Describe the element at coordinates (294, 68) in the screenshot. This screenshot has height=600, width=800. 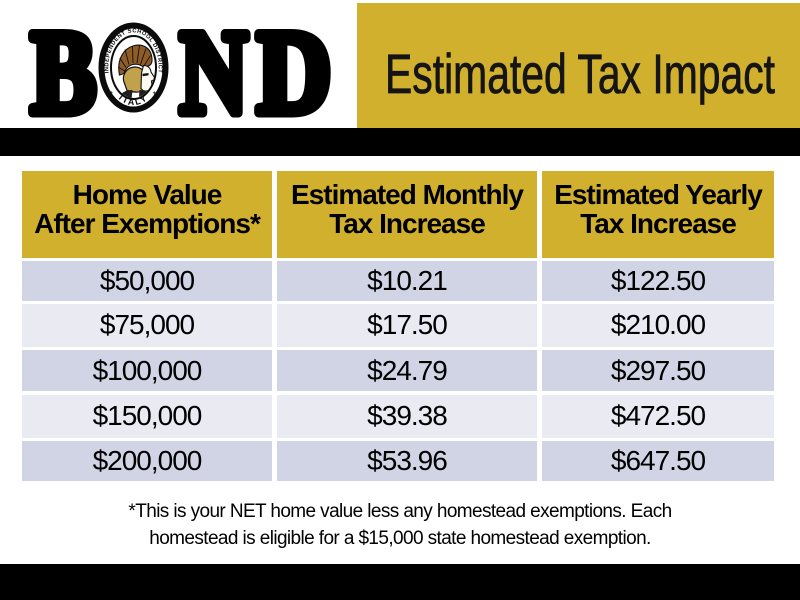
I see `svg-text: D` at that location.